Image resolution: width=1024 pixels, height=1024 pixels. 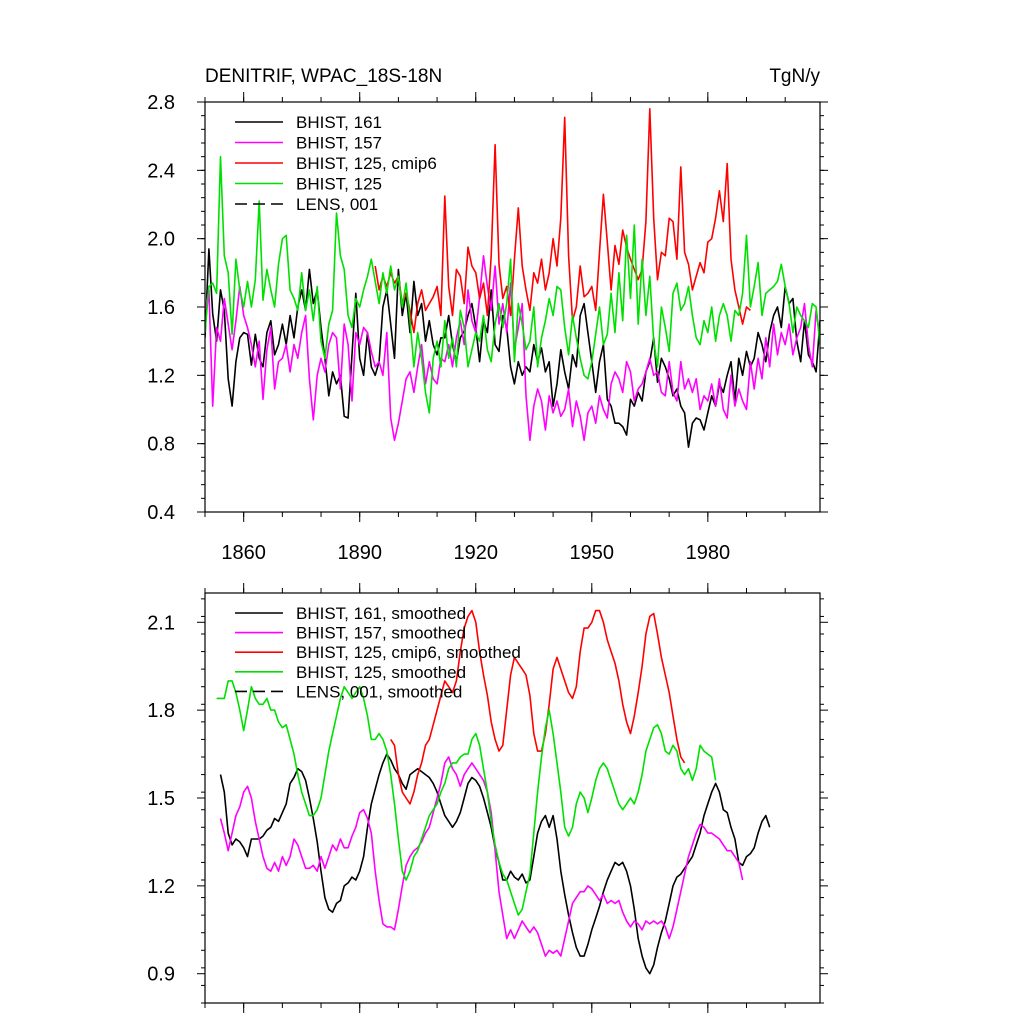 What do you see at coordinates (381, 672) in the screenshot?
I see `legend-label: BHIST, 125, smoothed` at bounding box center [381, 672].